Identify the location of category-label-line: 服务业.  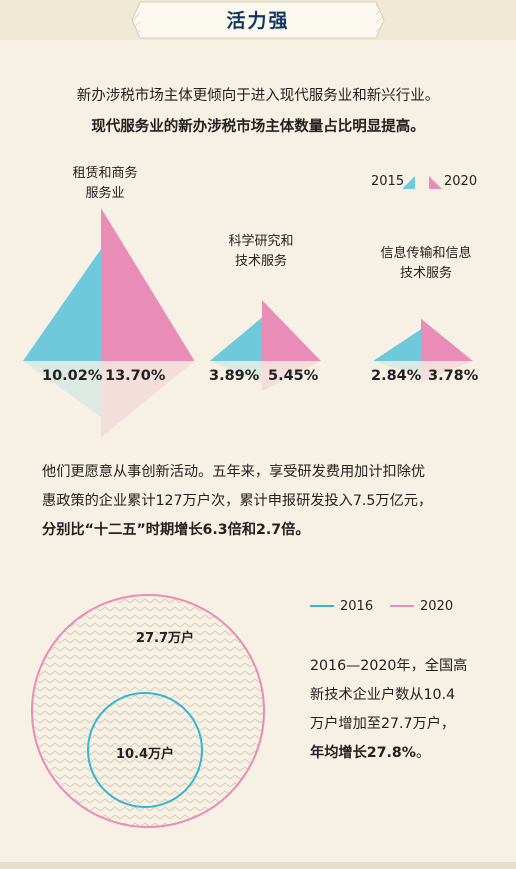
(105, 193).